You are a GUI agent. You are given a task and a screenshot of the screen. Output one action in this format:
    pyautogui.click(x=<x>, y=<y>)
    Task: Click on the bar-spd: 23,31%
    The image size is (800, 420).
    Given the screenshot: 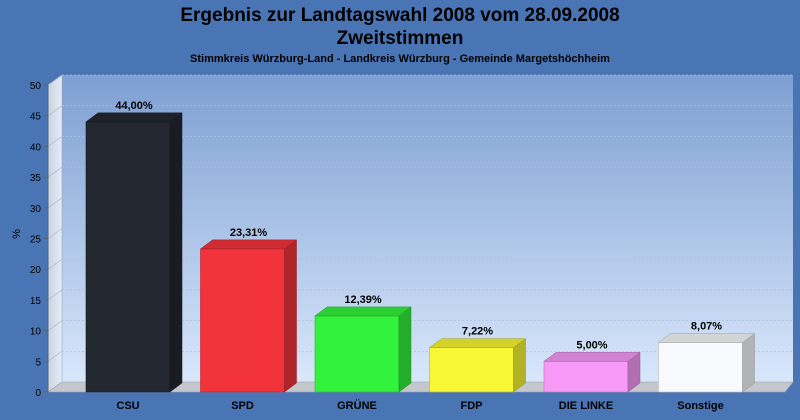 What is the action you would take?
    pyautogui.click(x=248, y=310)
    